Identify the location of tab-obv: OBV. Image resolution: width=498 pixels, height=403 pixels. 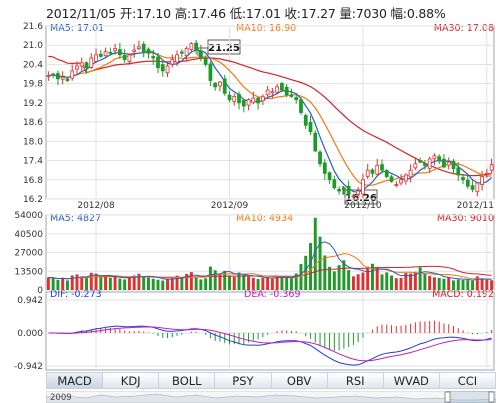
(299, 380).